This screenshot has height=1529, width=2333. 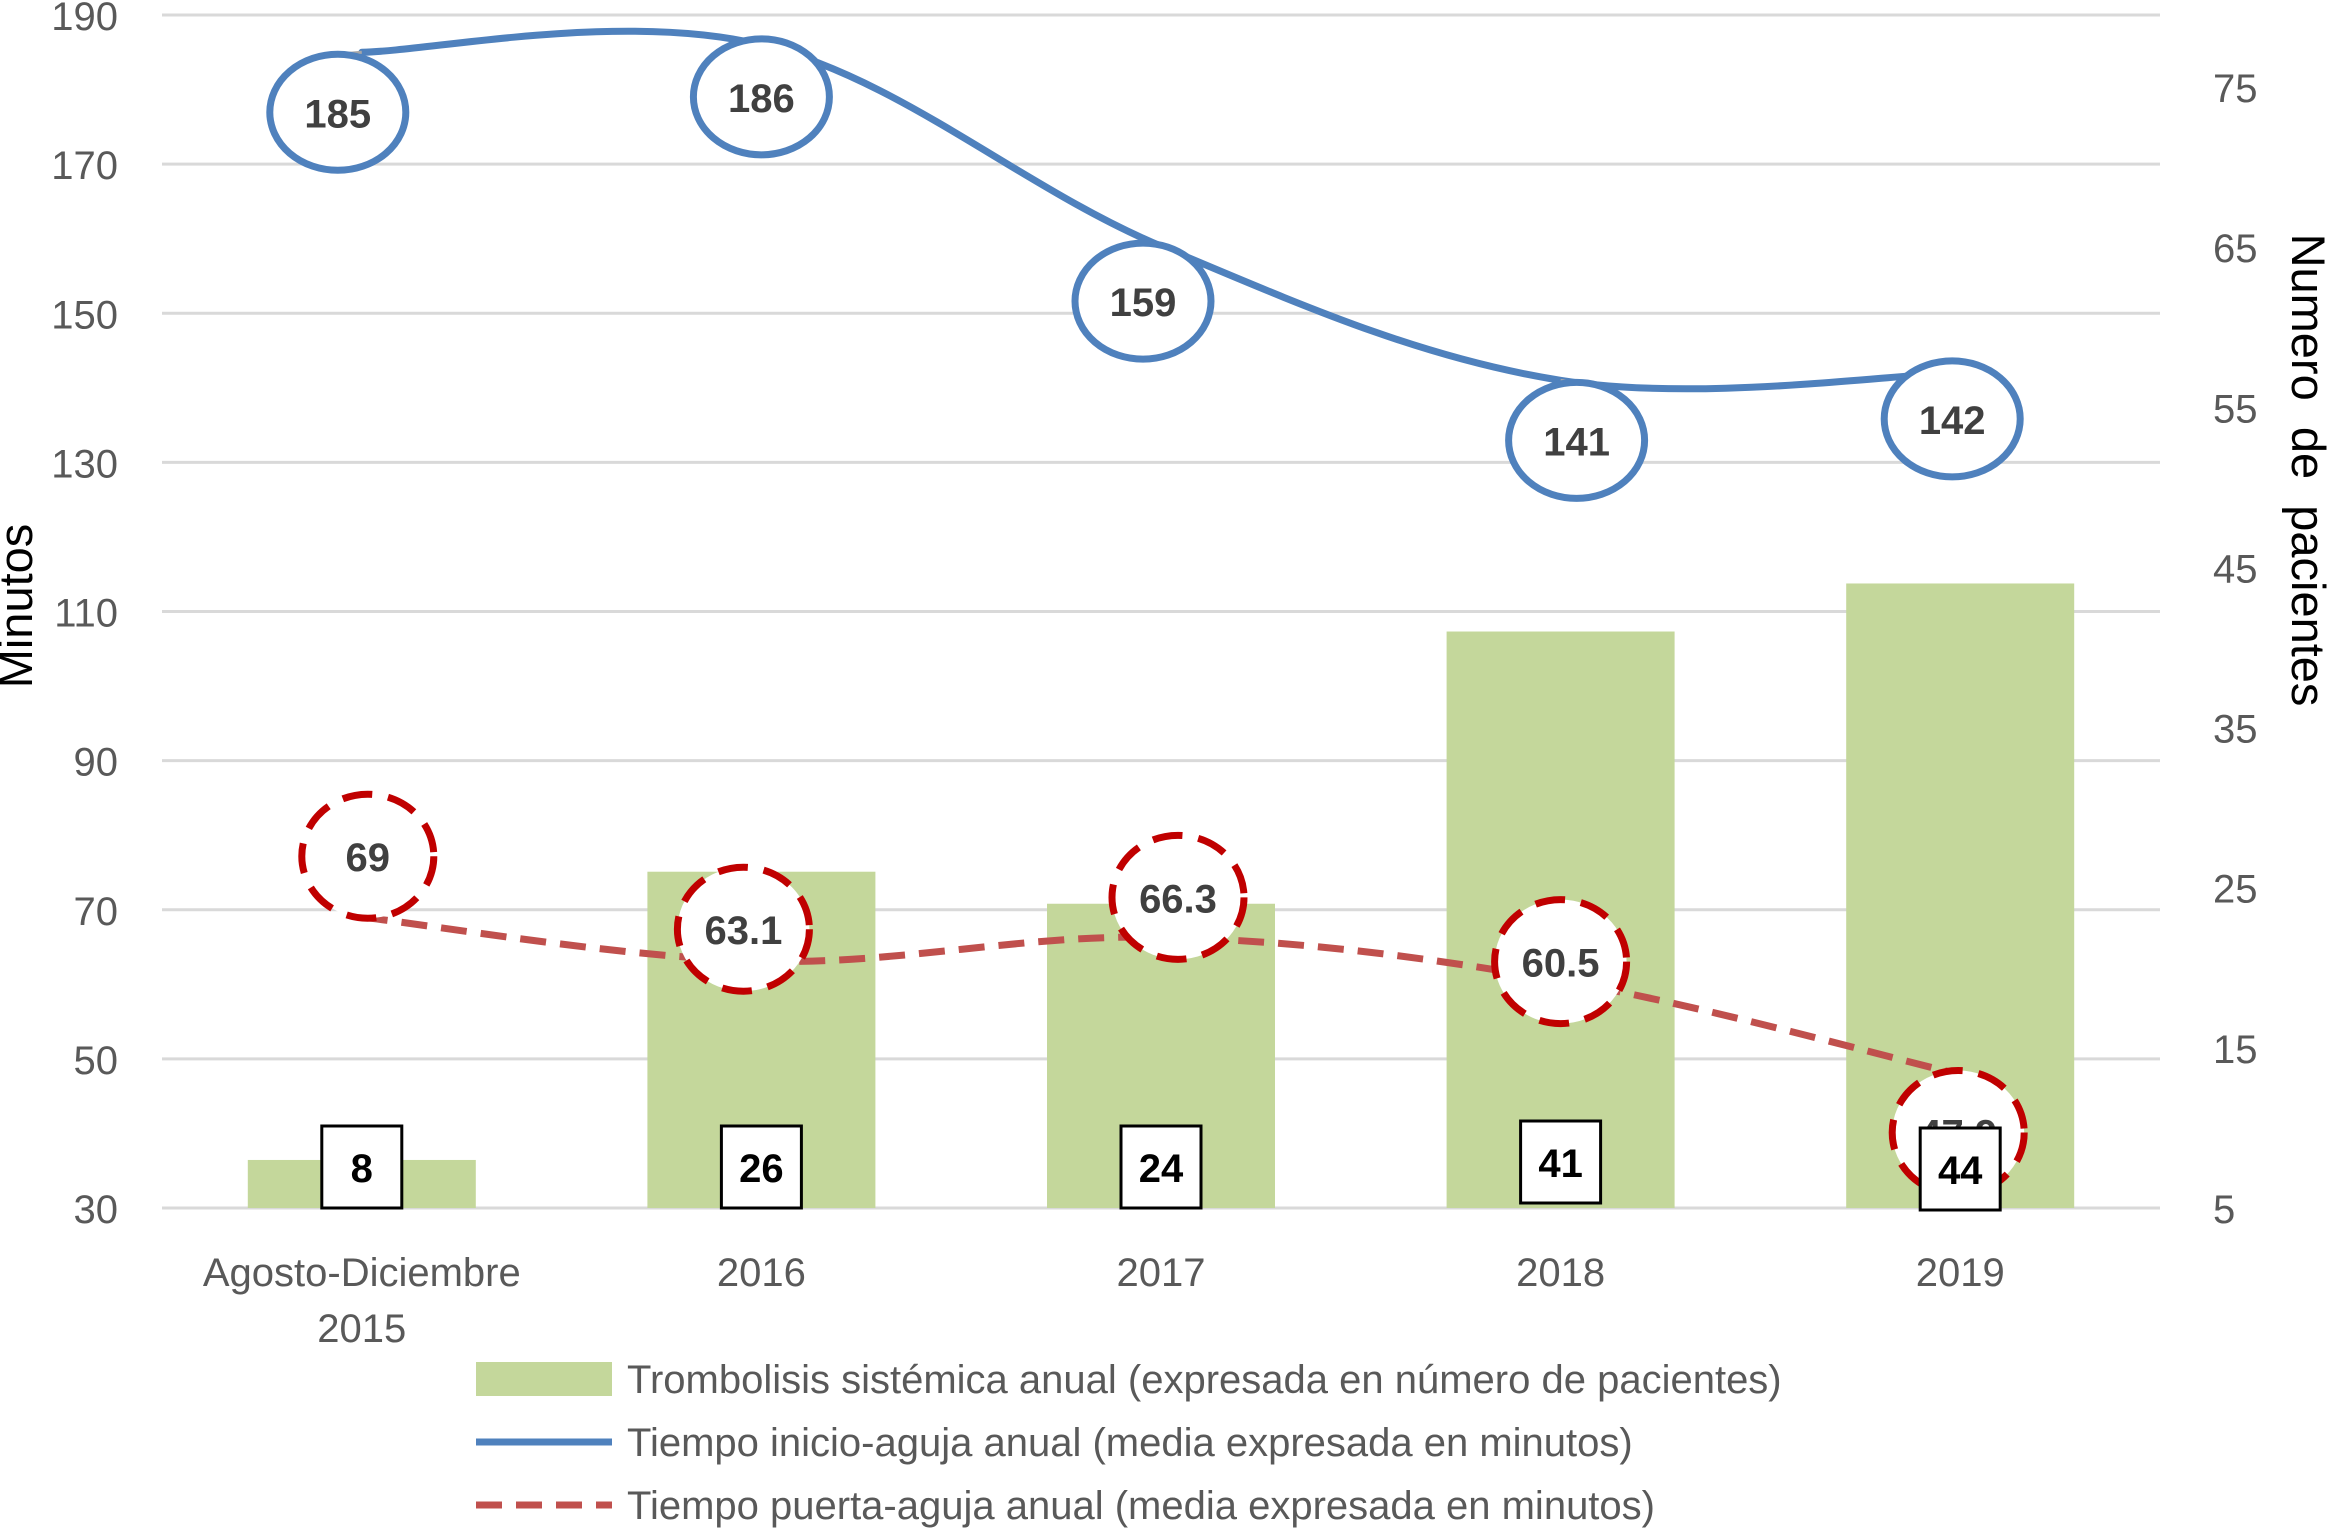 I want to click on y-right-tick-label: 45, so click(x=2235, y=569).